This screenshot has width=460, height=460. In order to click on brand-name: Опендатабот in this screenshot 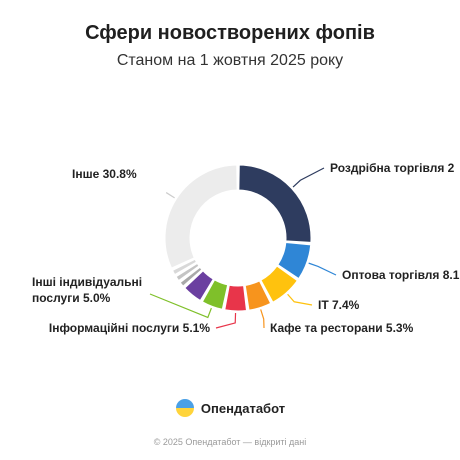, I will do `click(243, 408)`.